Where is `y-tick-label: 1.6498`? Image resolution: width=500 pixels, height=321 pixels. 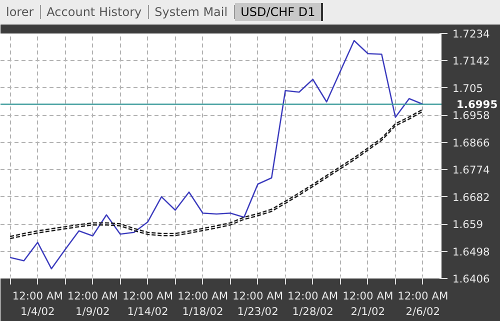 y-tick-label: 1.6498 is located at coordinates (471, 251).